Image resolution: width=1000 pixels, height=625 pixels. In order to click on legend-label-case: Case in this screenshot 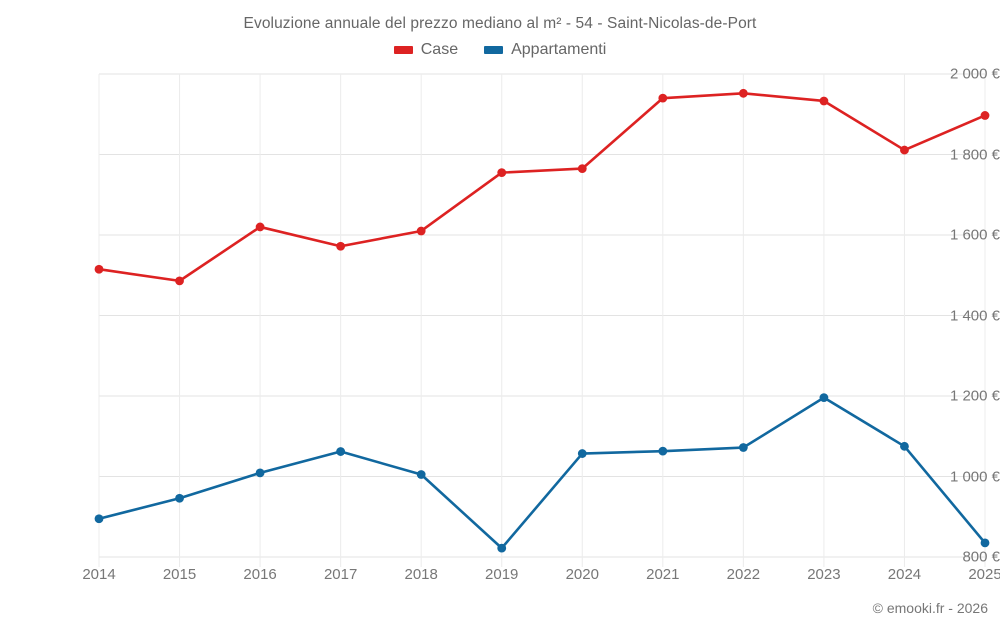, I will do `click(439, 49)`.